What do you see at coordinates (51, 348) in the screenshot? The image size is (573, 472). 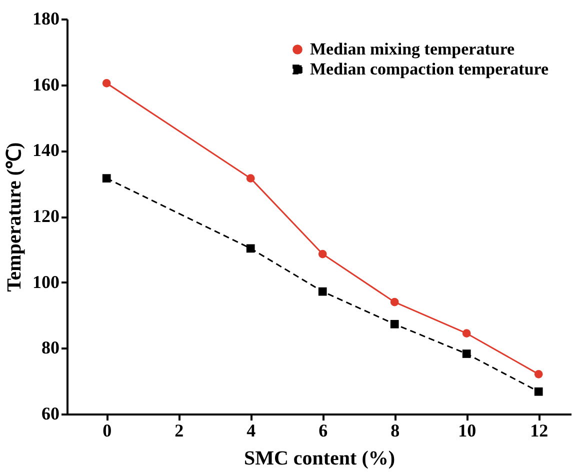 I see `y-tick-label: 80` at bounding box center [51, 348].